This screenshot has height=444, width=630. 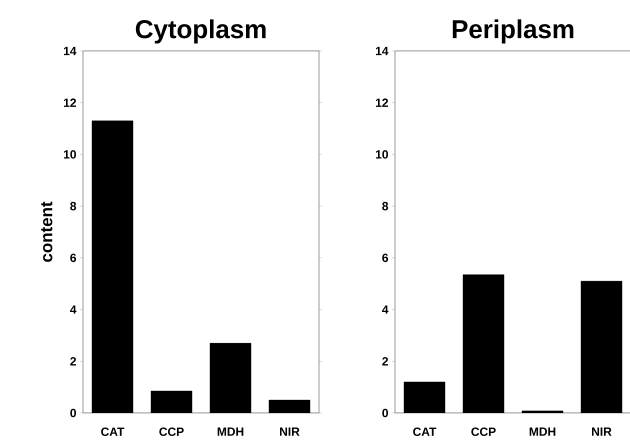 What do you see at coordinates (46, 232) in the screenshot?
I see `y-axis-title: content` at bounding box center [46, 232].